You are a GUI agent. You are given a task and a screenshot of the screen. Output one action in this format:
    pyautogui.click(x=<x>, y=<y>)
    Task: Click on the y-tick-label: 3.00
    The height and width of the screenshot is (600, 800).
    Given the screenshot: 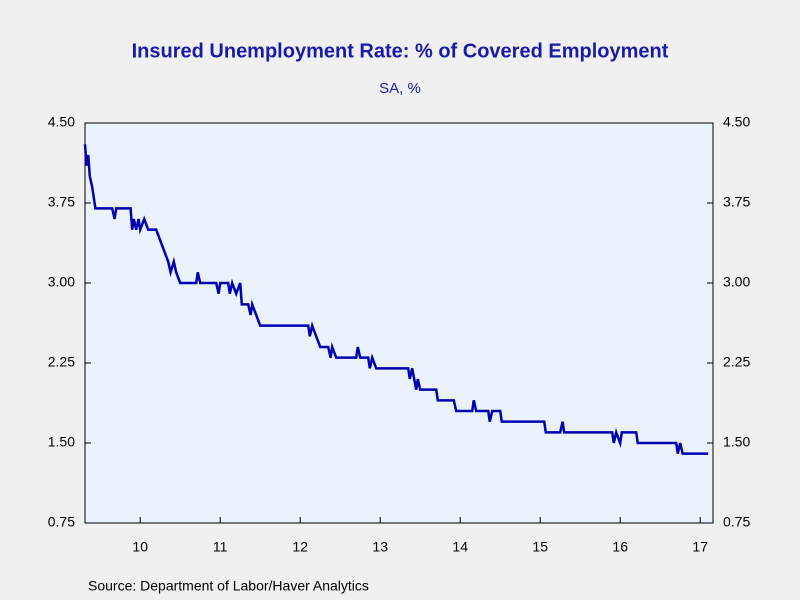 What is the action you would take?
    pyautogui.click(x=61, y=282)
    